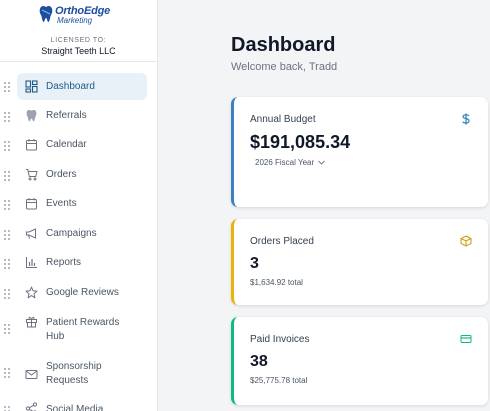 The height and width of the screenshot is (411, 490). I want to click on logo-text-secondary: Marketing, so click(75, 20).